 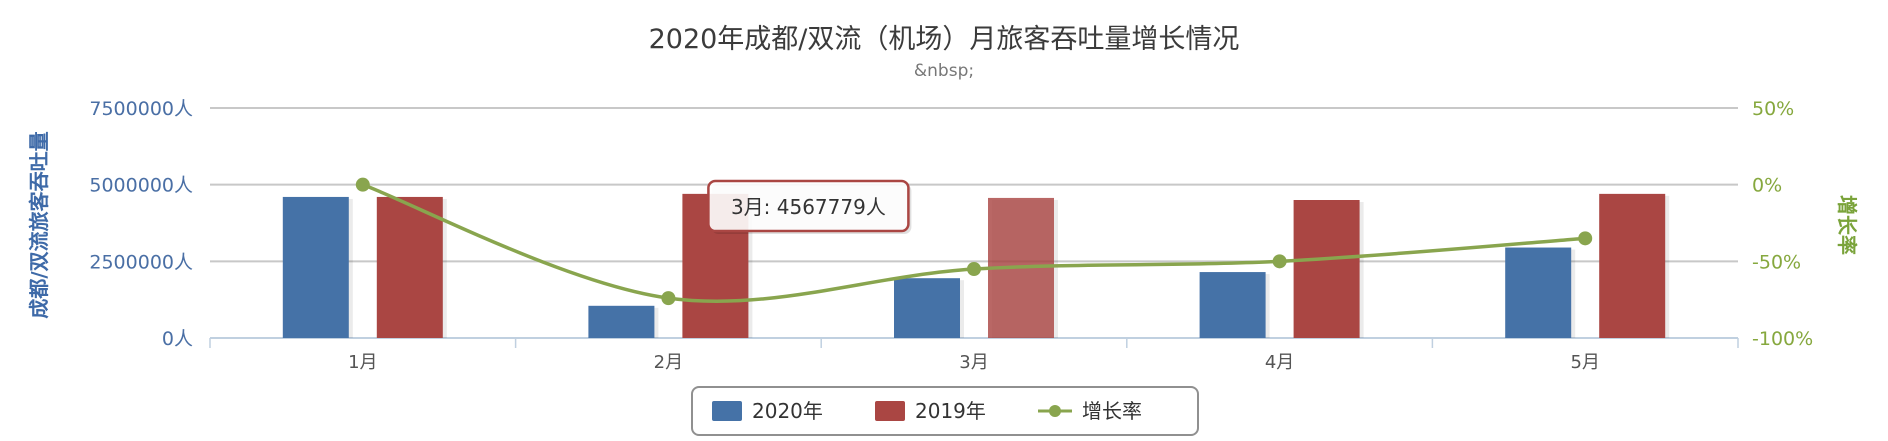 What do you see at coordinates (1782, 224) in the screenshot?
I see `right-axis-ticks: -100% -50% 0% 50%` at bounding box center [1782, 224].